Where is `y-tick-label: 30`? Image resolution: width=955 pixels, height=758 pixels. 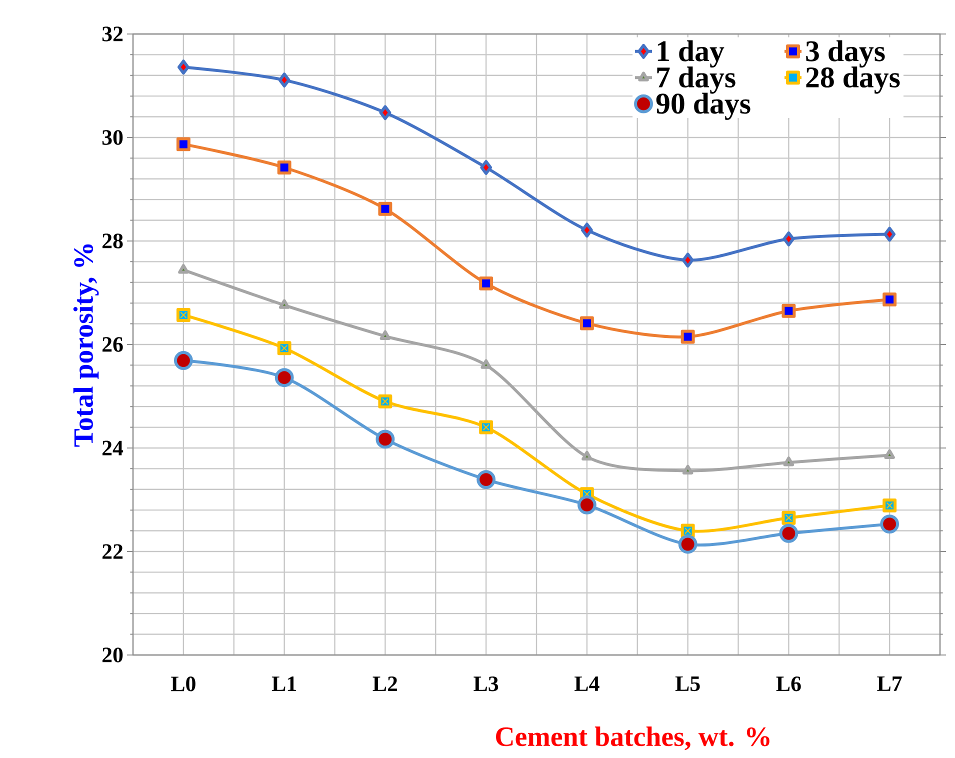 y-tick-label: 30 is located at coordinates (112, 137).